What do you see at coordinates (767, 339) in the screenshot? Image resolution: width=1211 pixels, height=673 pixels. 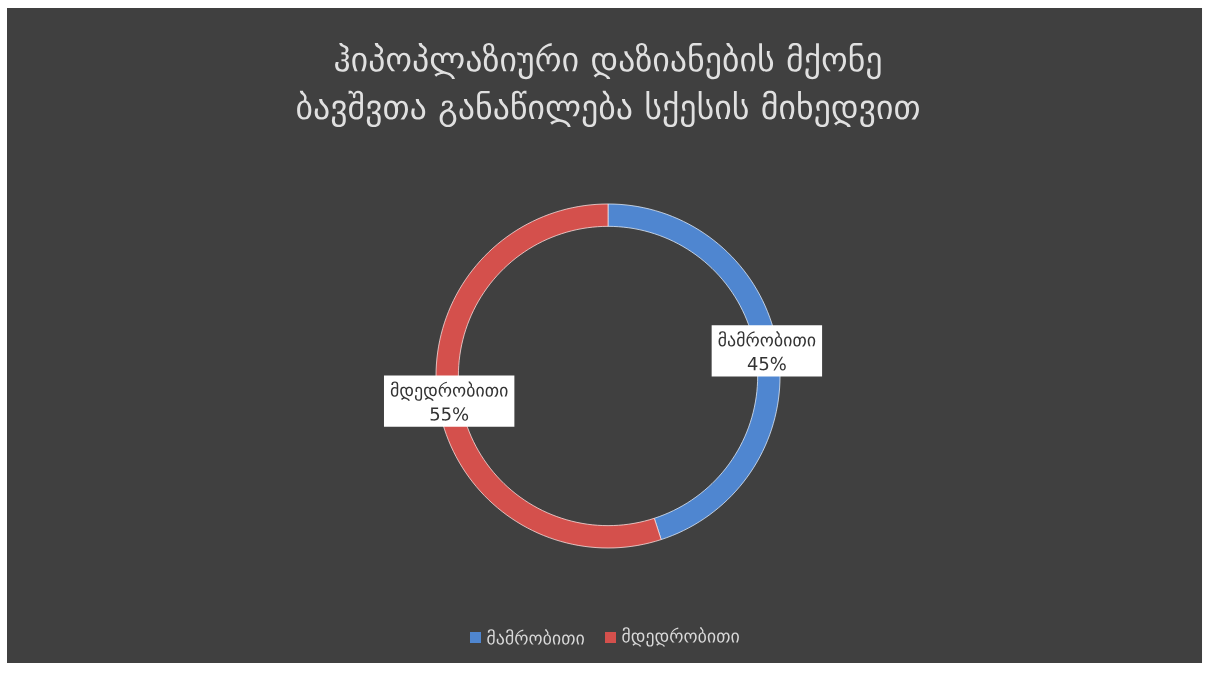 I see `slice-label: მამრობითი` at bounding box center [767, 339].